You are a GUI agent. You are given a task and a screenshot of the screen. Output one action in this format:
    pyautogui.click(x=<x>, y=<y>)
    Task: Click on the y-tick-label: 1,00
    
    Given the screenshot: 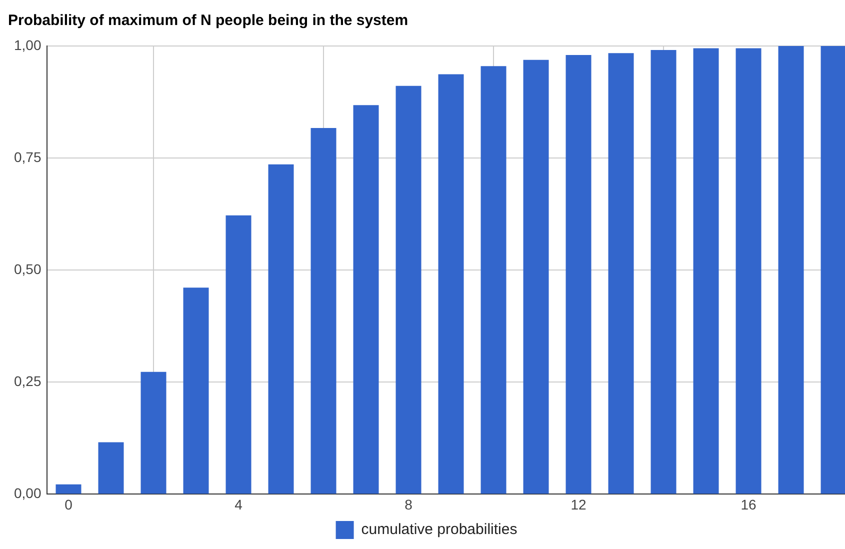 What is the action you would take?
    pyautogui.click(x=28, y=44)
    